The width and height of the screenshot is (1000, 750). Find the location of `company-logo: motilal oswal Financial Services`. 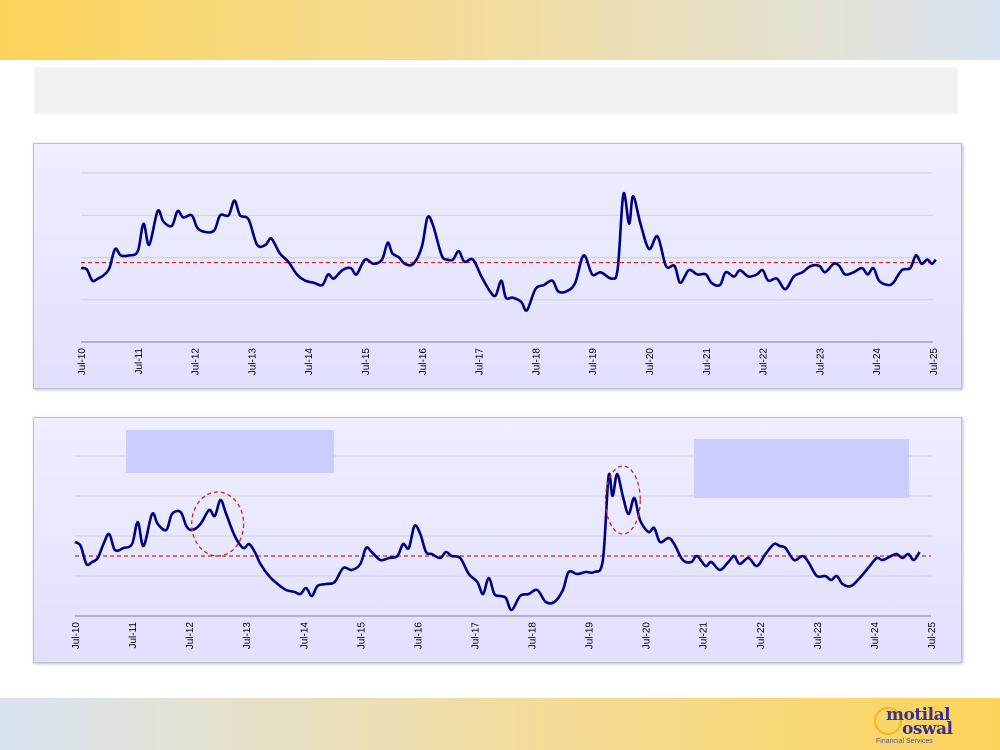

company-logo: motilal oswal Financial Services is located at coordinates (917, 726).